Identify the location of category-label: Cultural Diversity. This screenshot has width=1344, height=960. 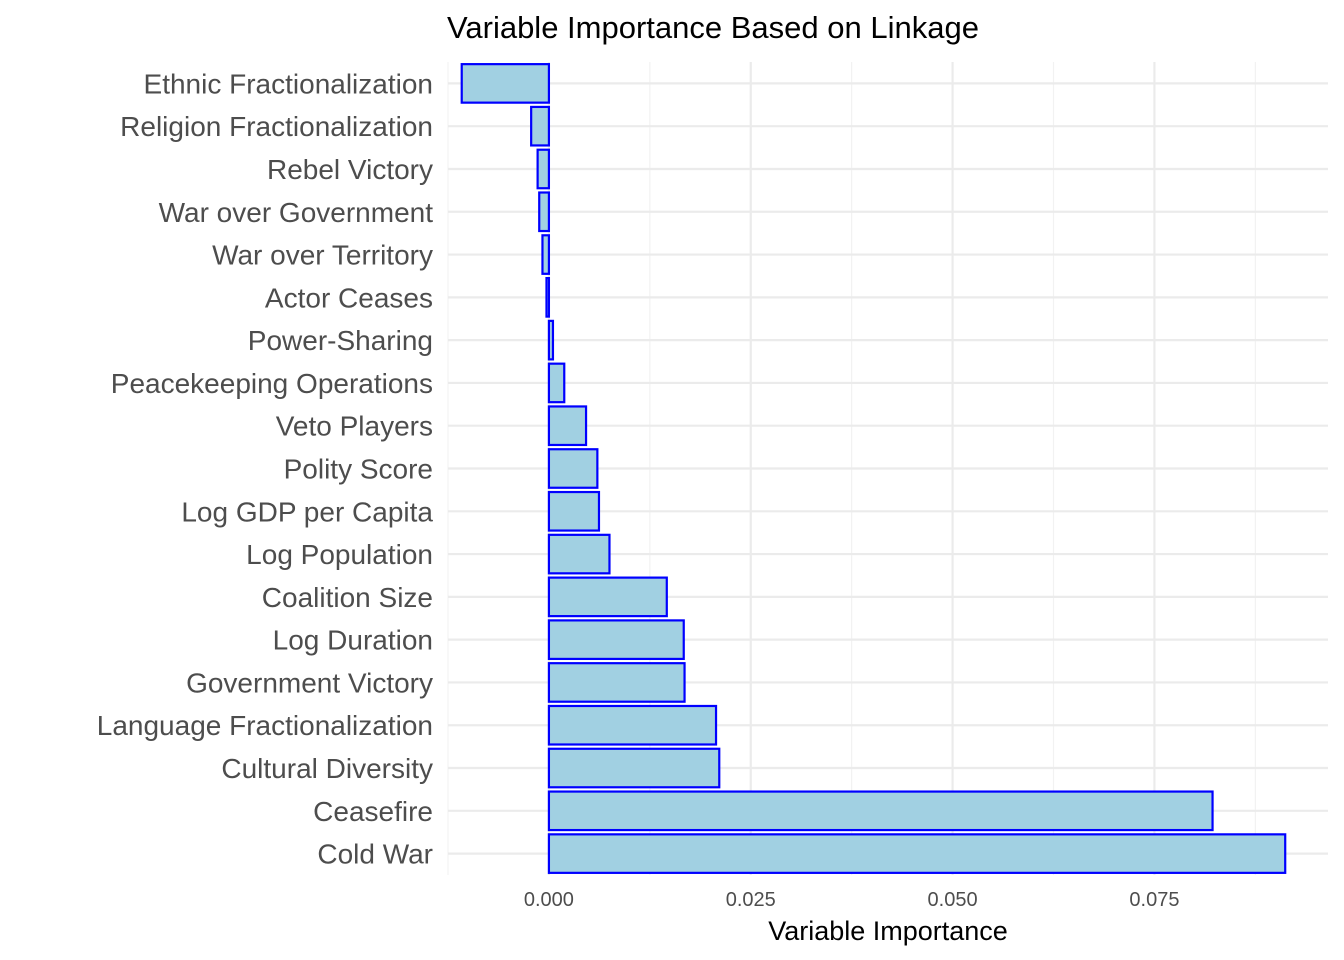
(327, 768).